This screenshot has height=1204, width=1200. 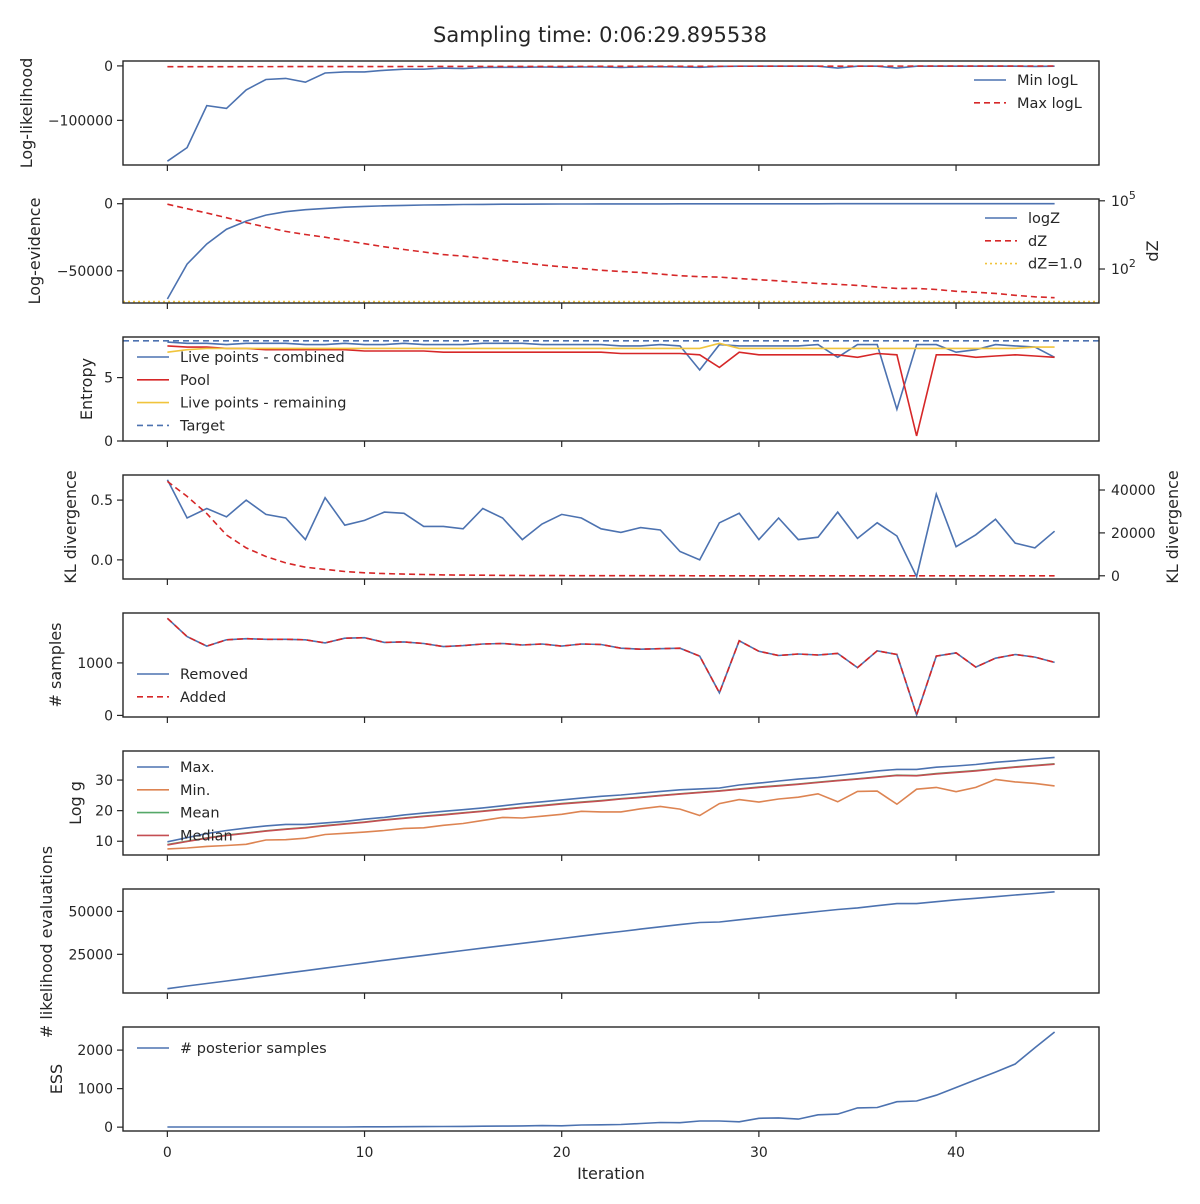 I want to click on legend-label: Live points - remaining, so click(x=263, y=404).